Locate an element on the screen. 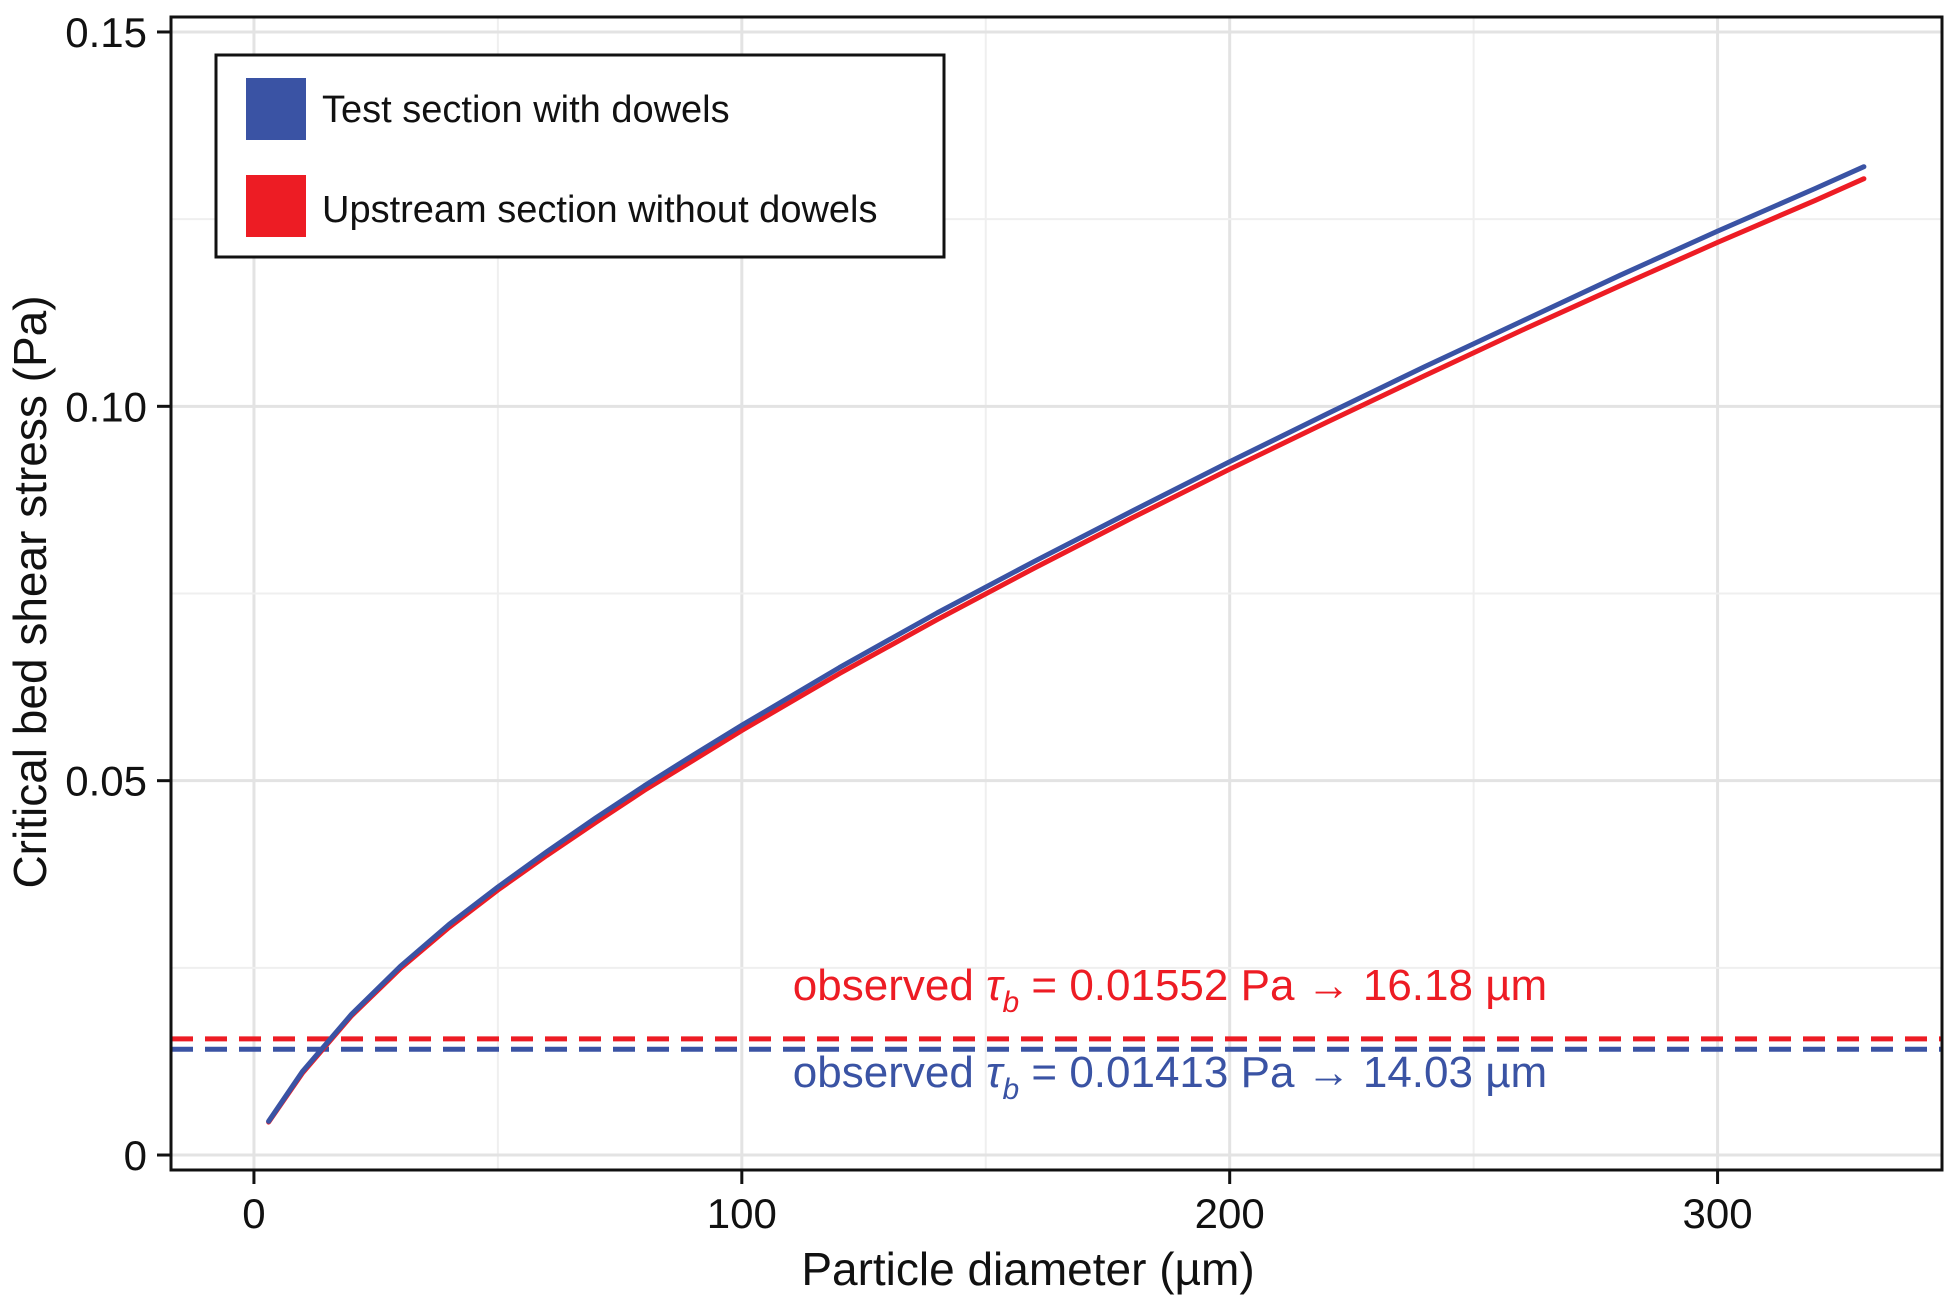 The width and height of the screenshot is (1949, 1302). x-tick-label: 200 is located at coordinates (1230, 1213).